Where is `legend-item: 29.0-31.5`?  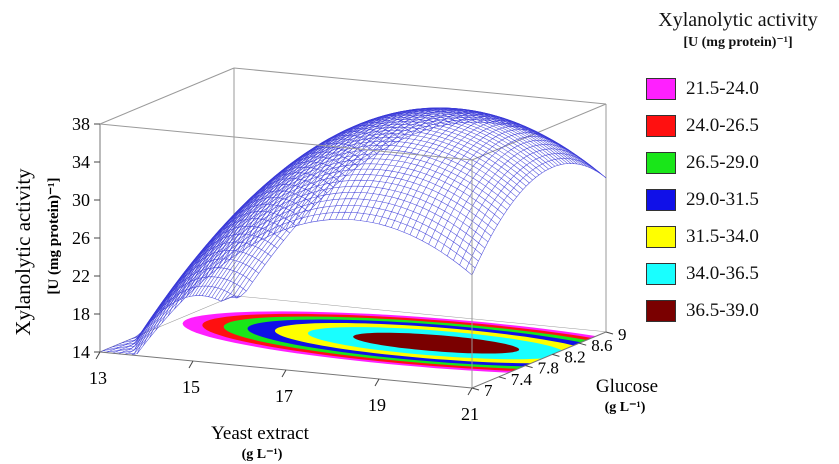
legend-item: 29.0-31.5 is located at coordinates (702, 200).